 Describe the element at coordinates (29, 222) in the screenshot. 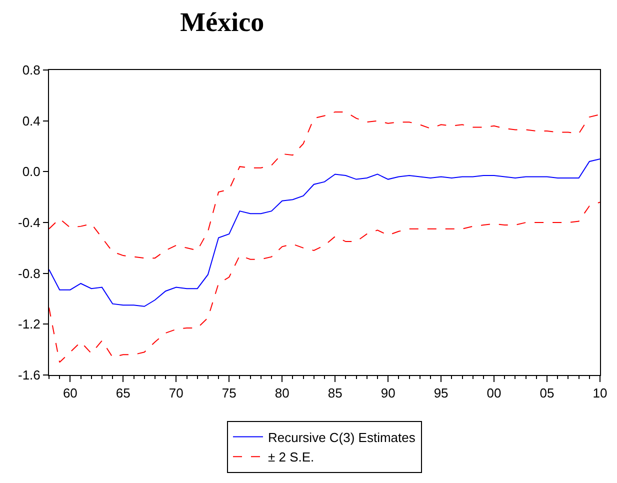

I see `y-tick-label: -0.4` at that location.